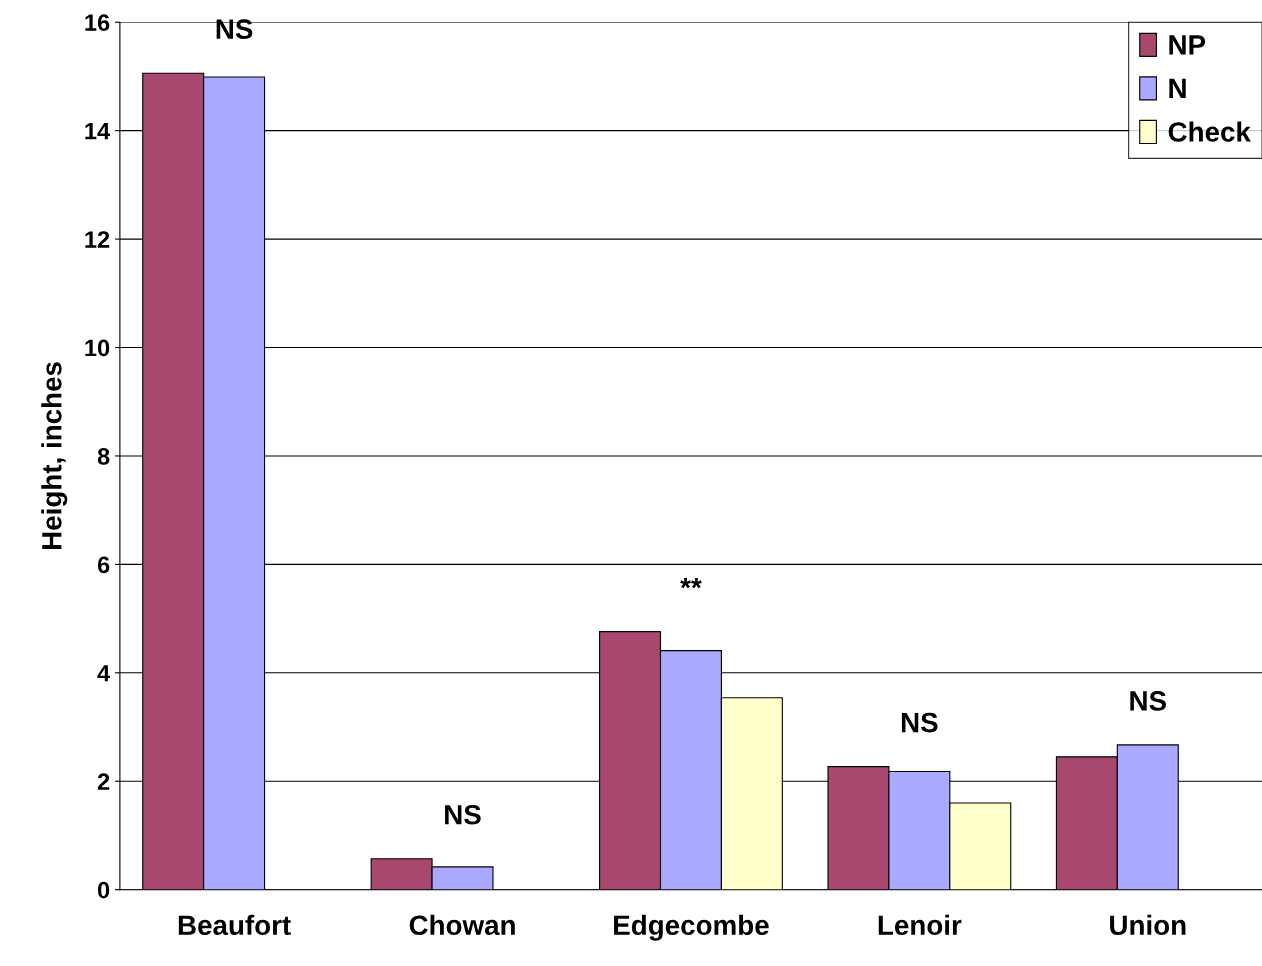 This screenshot has width=1262, height=966. I want to click on y-tick-label: 2, so click(103, 781).